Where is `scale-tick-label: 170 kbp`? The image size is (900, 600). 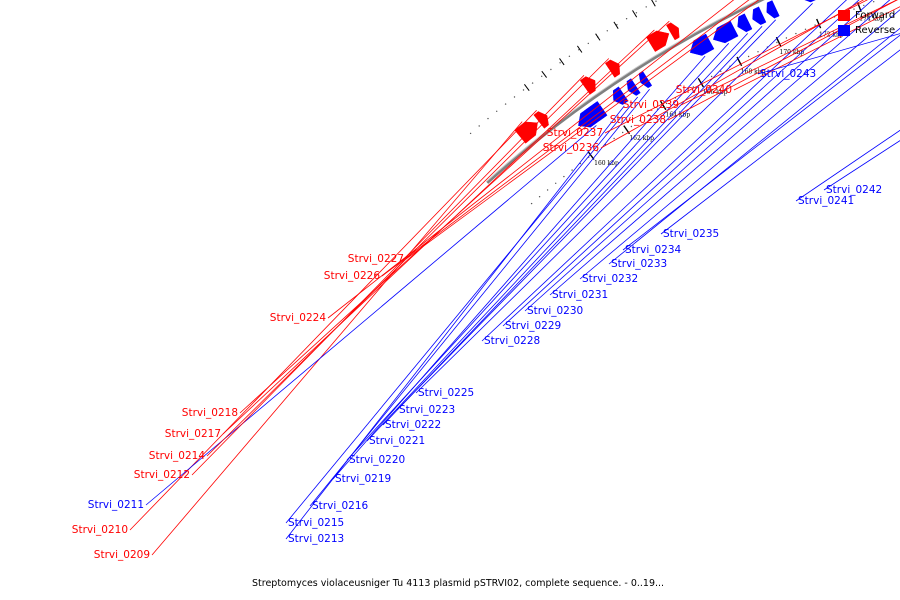
scale-tick-label: 170 kbp is located at coordinates (792, 52).